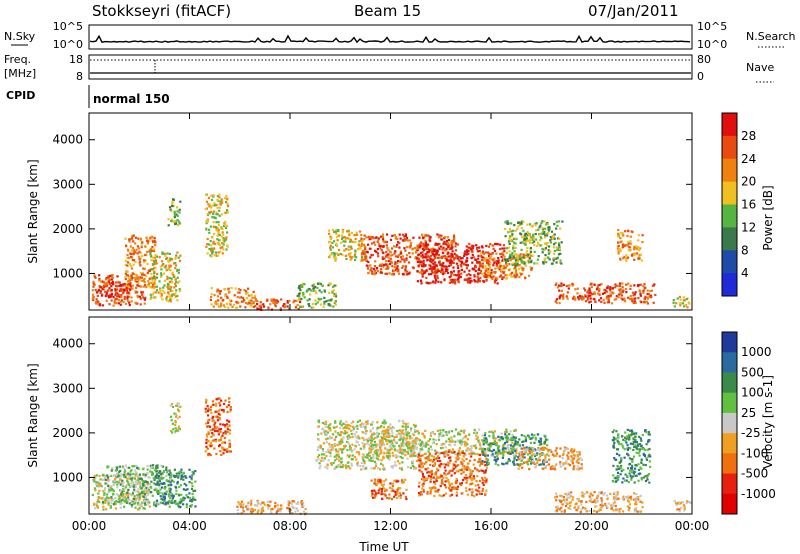 The image size is (800, 554). Describe the element at coordinates (748, 227) in the screenshot. I see `colorbar-tick-label: 12` at that location.